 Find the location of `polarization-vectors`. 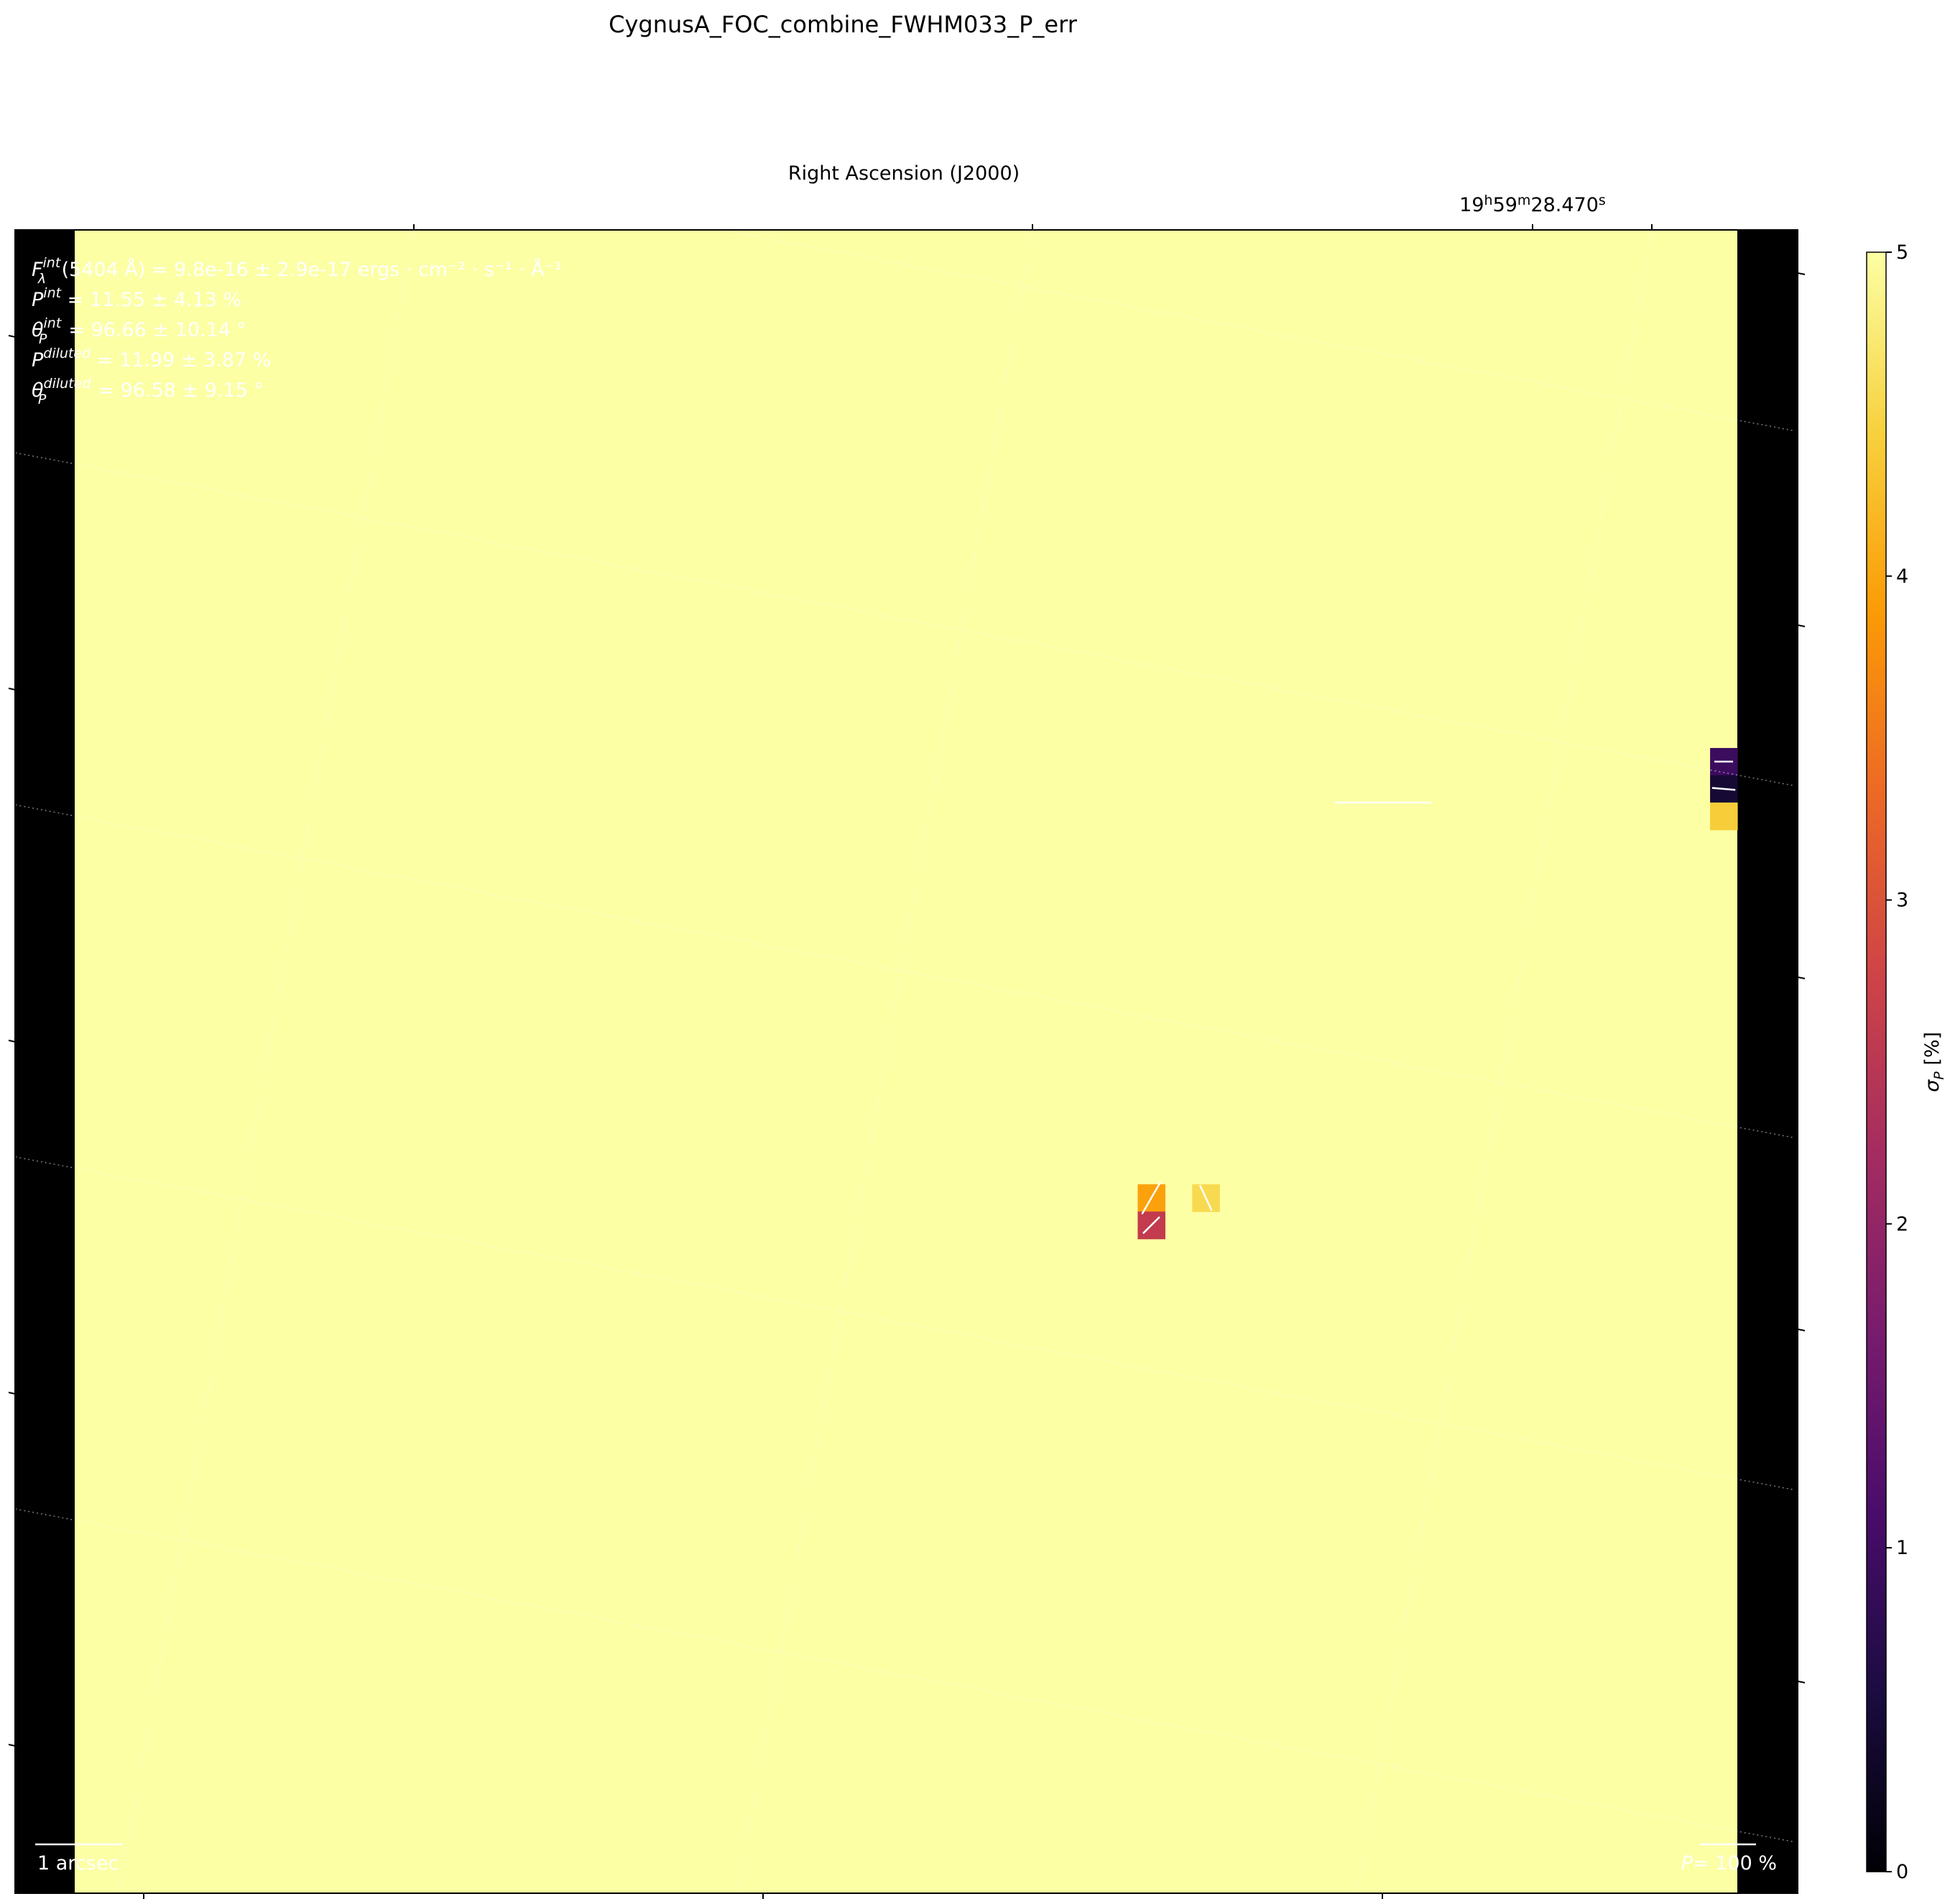

polarization-vectors is located at coordinates (1438, 997).